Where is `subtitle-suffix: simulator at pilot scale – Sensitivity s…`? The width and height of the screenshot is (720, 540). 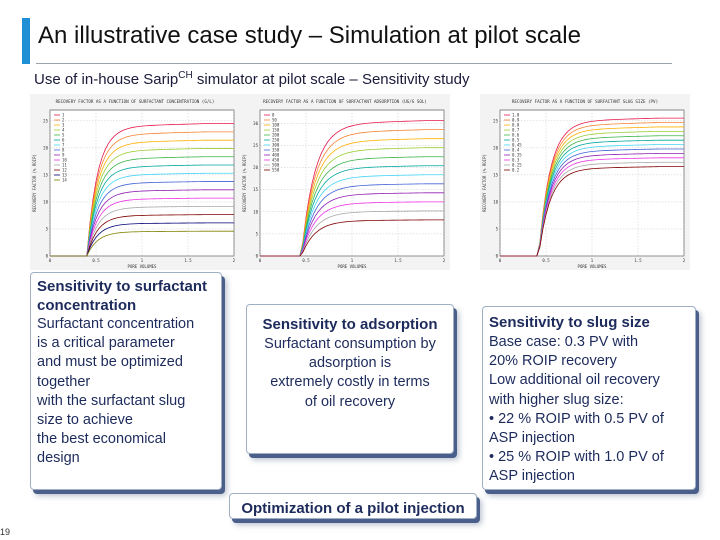 subtitle-suffix: simulator at pilot scale – Sensitivity s… is located at coordinates (331, 79).